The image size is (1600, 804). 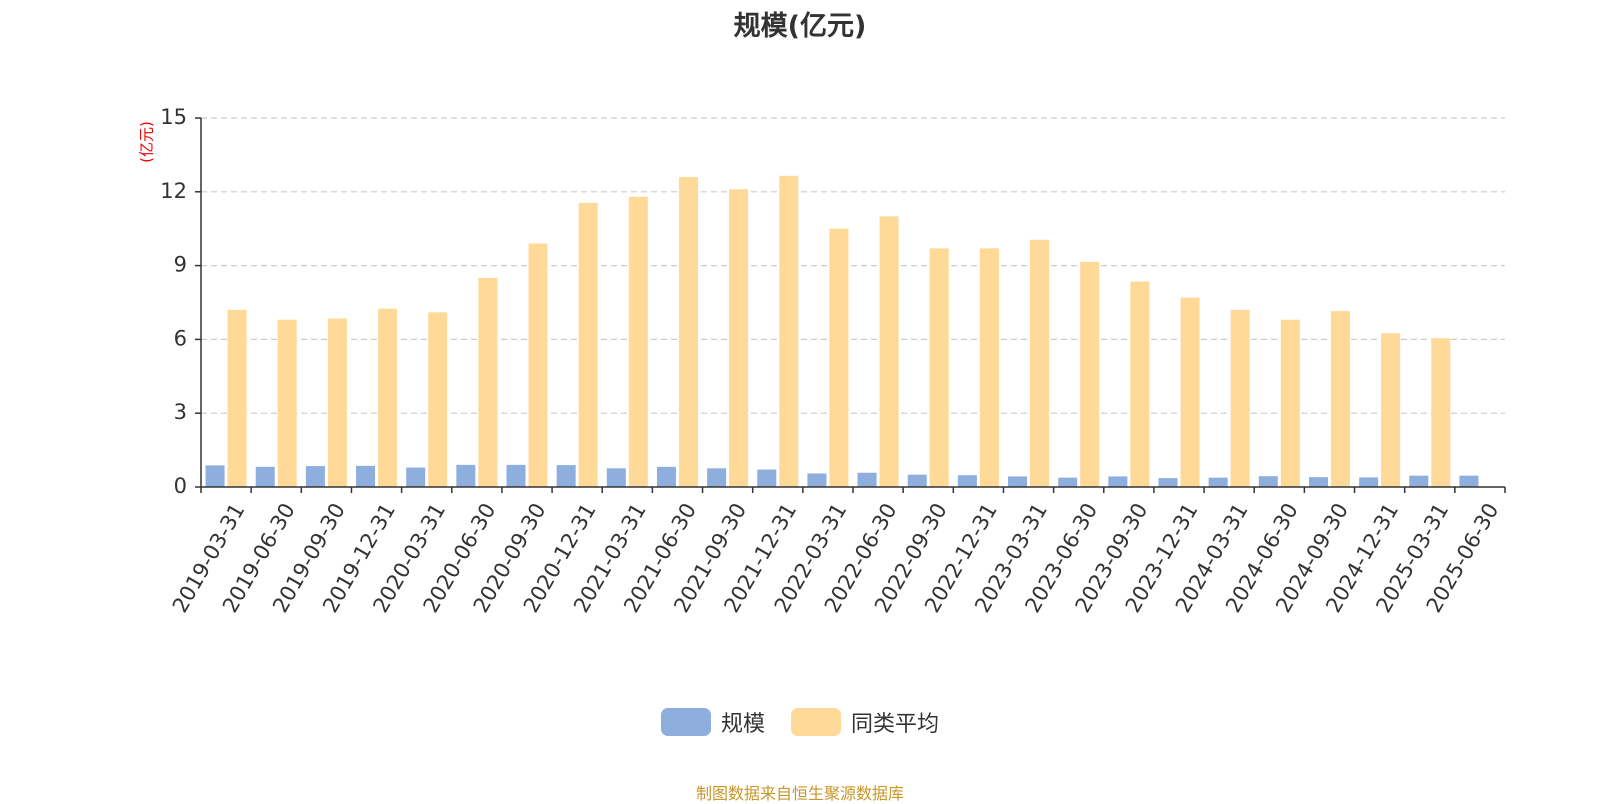 What do you see at coordinates (895, 724) in the screenshot?
I see `legend-label-average: 同类平均` at bounding box center [895, 724].